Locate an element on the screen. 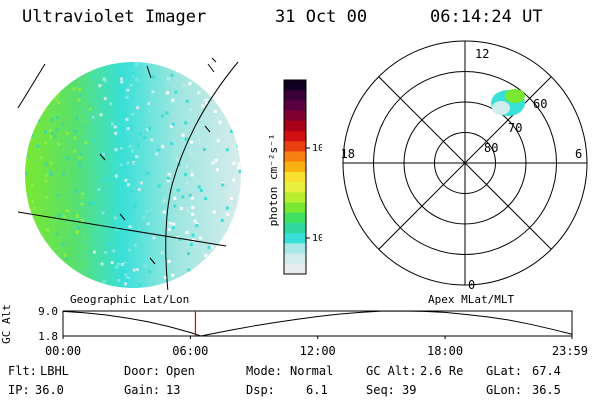 The image size is (600, 400). timeline-chart: 9.0 1.8 GC Alt 00:00 06:00 12:00 18:00 23:59 is located at coordinates (294, 331).